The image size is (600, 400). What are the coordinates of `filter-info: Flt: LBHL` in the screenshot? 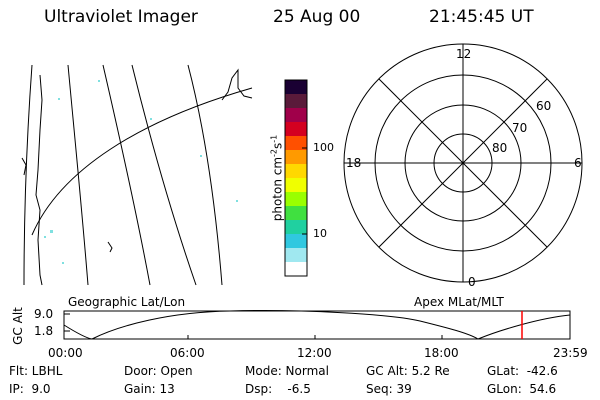 It's located at (36, 371).